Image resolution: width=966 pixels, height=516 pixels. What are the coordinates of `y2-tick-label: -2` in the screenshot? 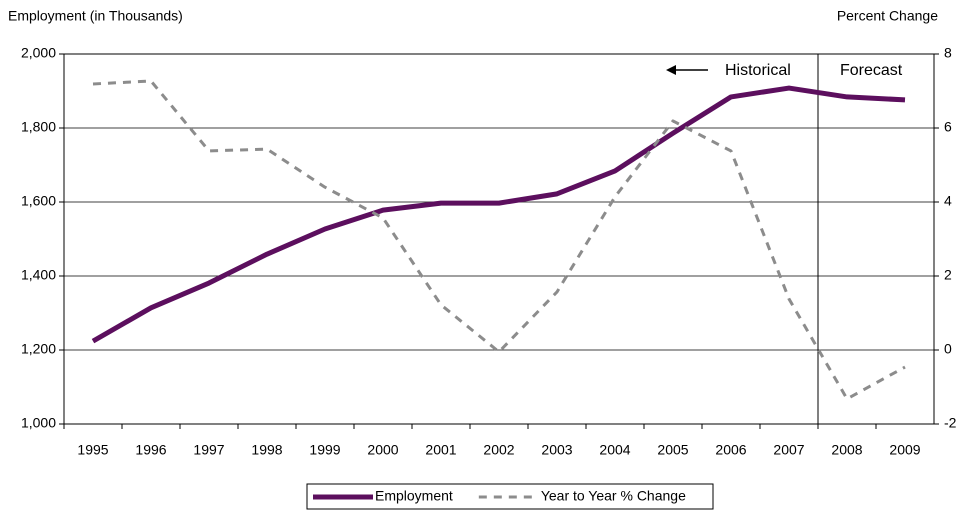 It's located at (950, 423).